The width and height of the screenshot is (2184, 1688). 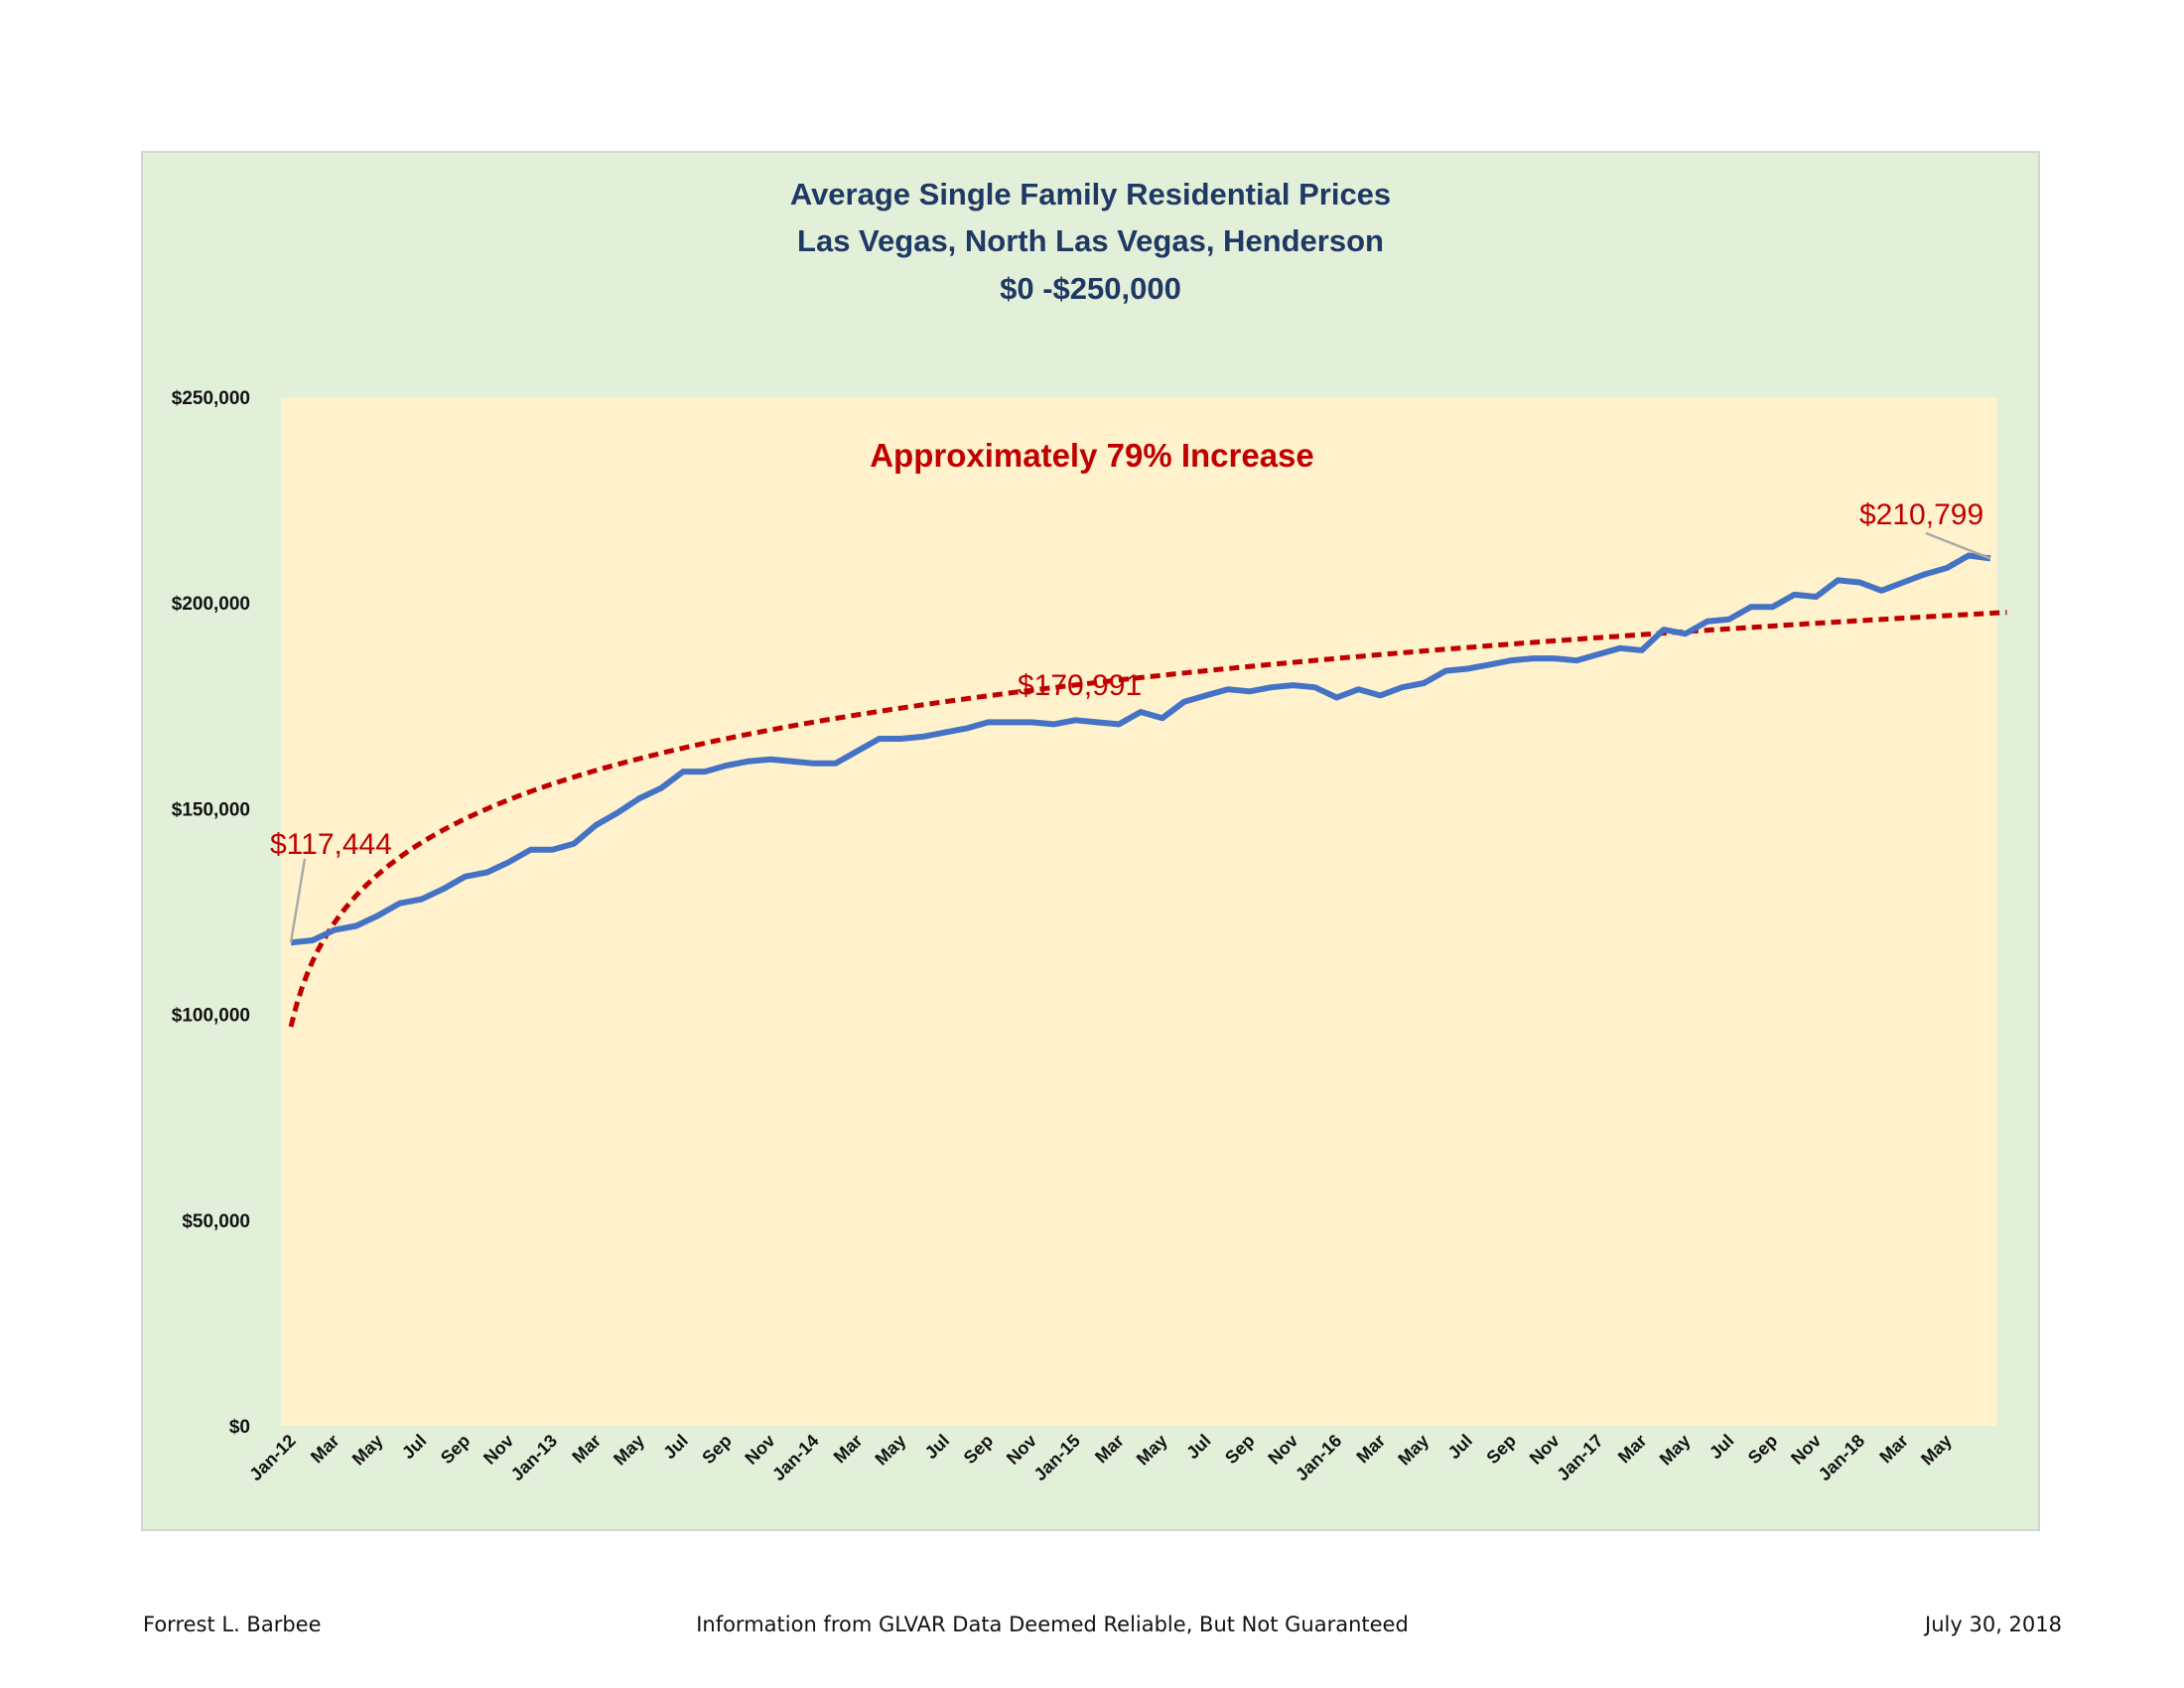 I want to click on footer-date: July 30, 2018, so click(x=1993, y=1624).